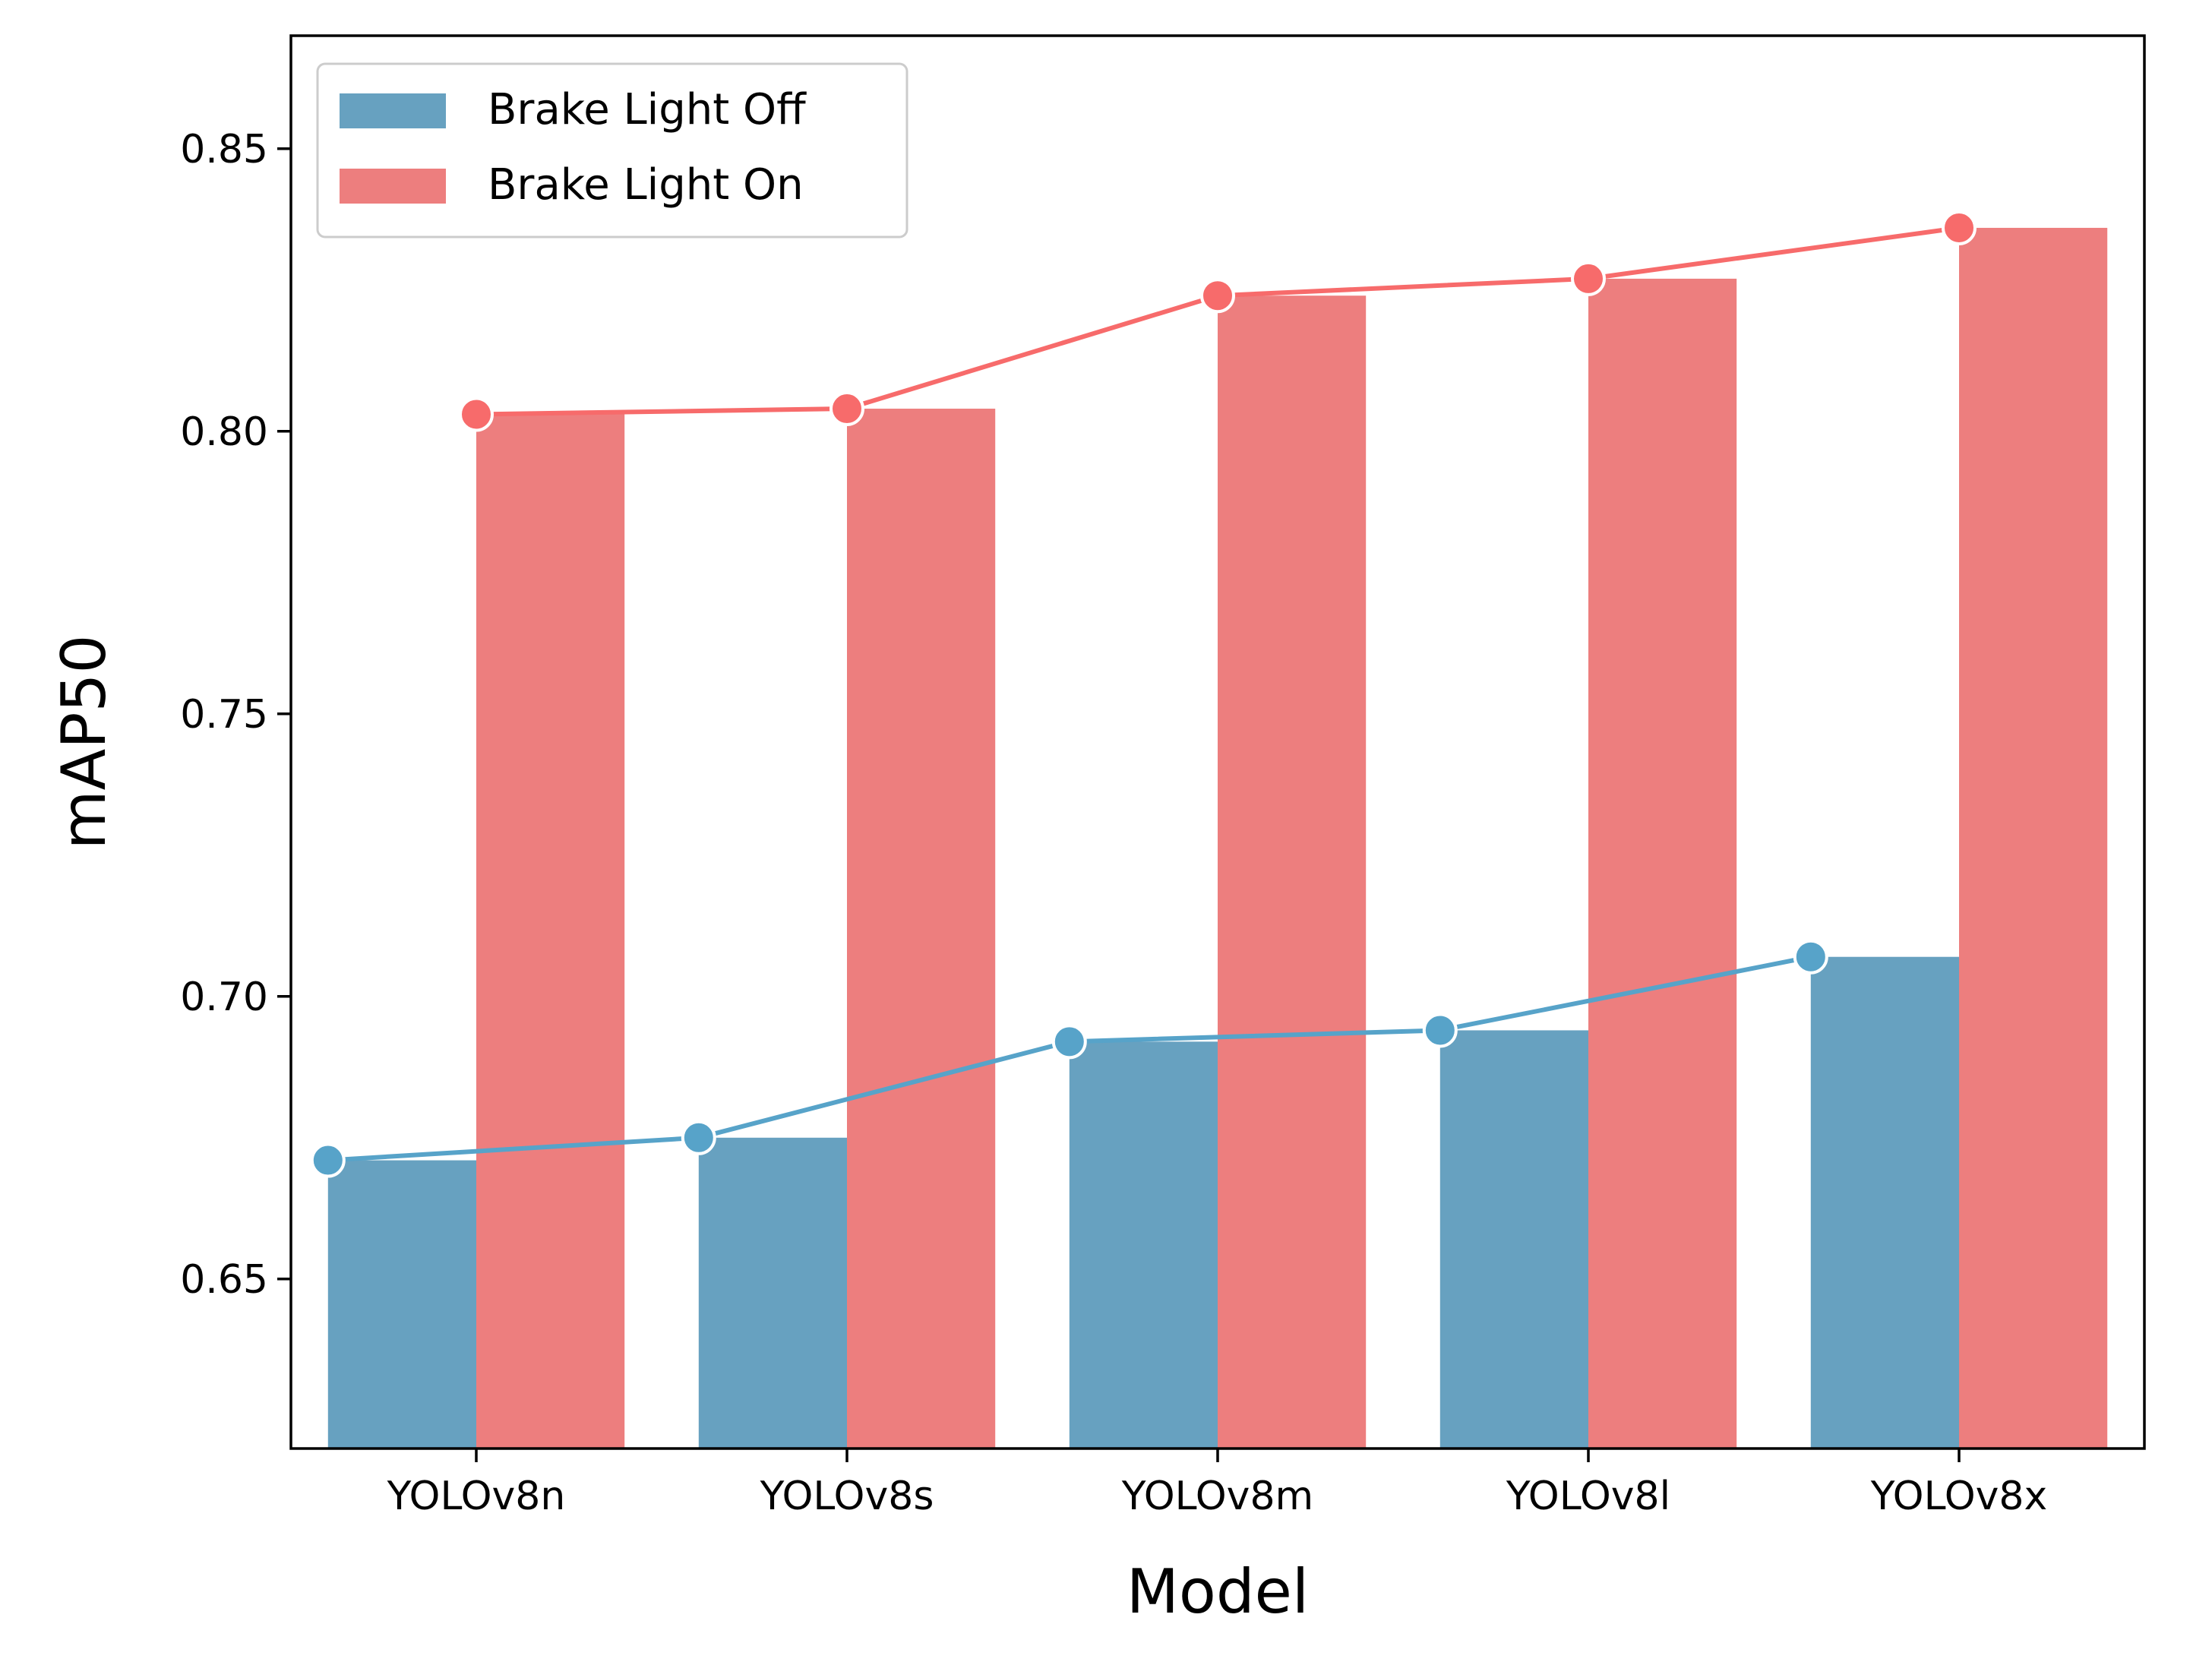 This screenshot has height=1665, width=2212. Describe the element at coordinates (476, 414) in the screenshot. I see `marker-brake-light-on-yolov8n` at that location.